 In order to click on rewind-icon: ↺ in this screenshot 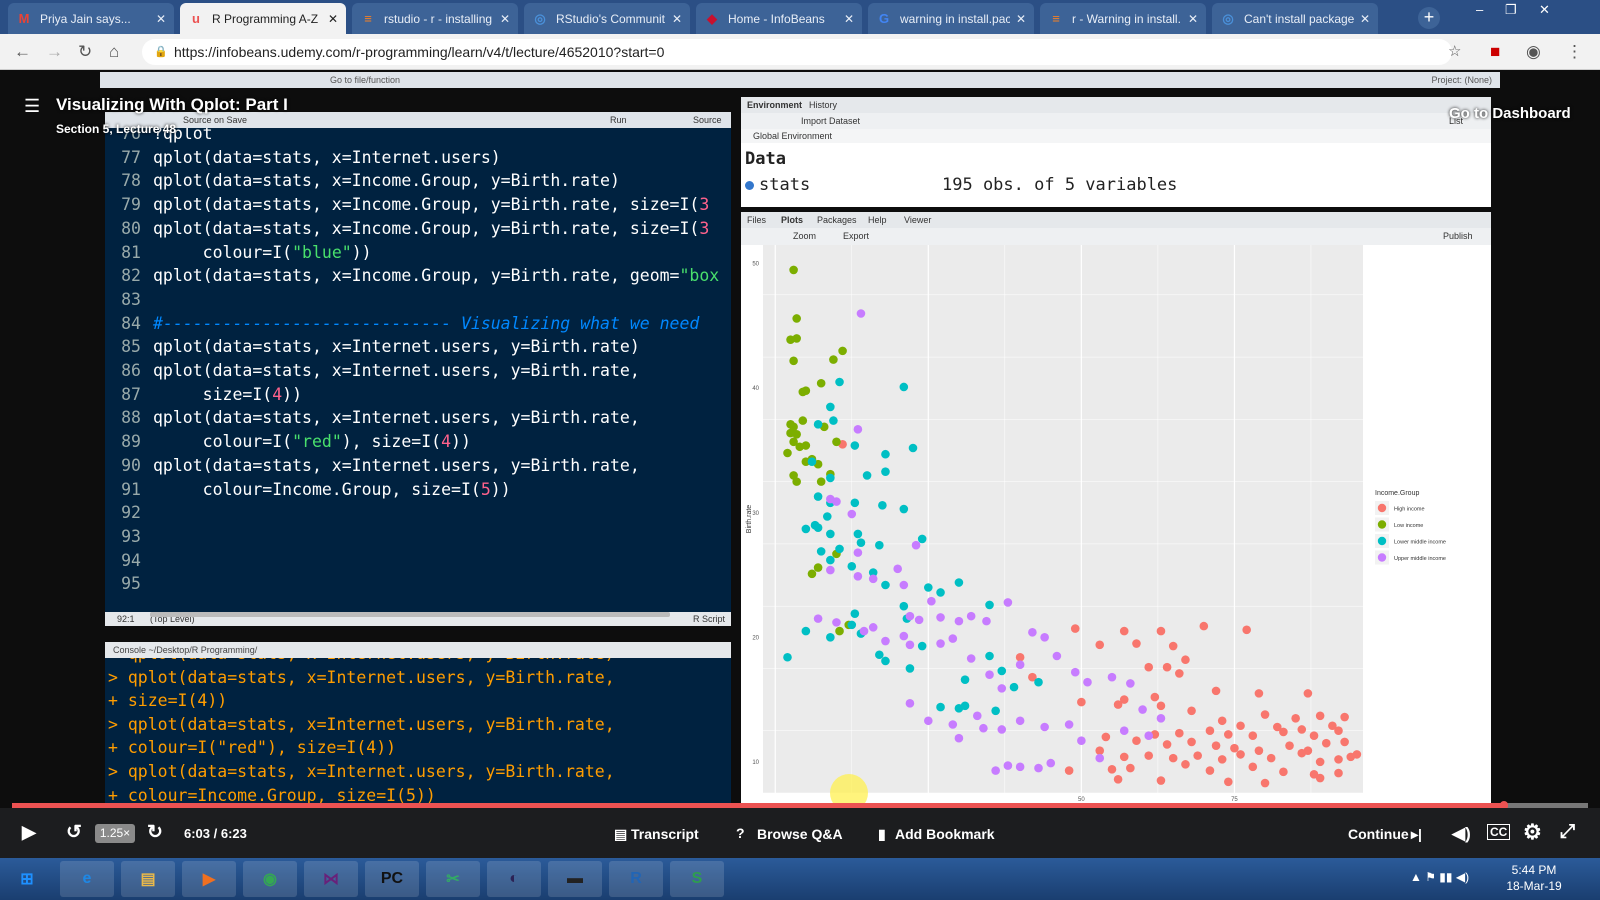, I will do `click(74, 832)`.